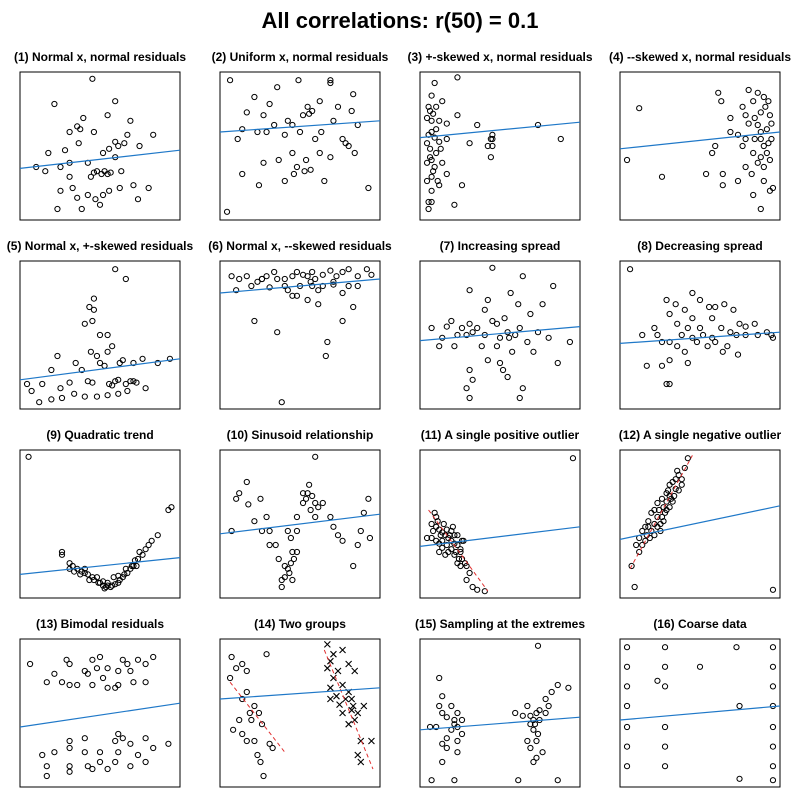 The image size is (800, 807). What do you see at coordinates (348, 709) in the screenshot?
I see `group-fit-line` at bounding box center [348, 709].